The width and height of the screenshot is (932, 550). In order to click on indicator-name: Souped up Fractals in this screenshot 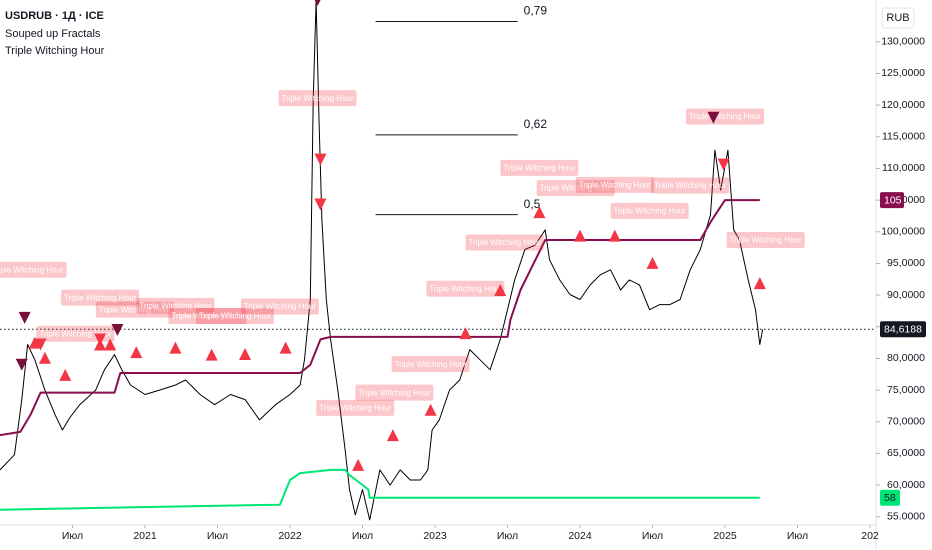, I will do `click(53, 34)`.